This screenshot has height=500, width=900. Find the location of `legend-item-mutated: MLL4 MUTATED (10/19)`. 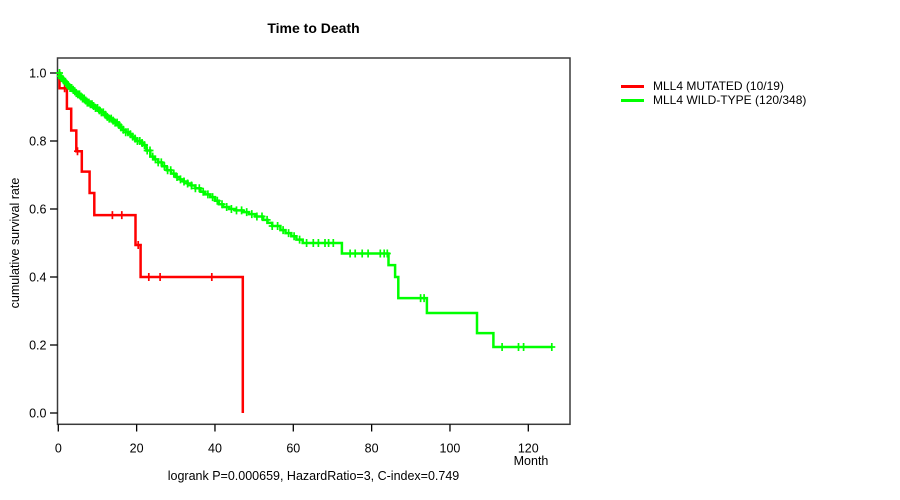

legend-item-mutated: MLL4 MUTATED (10/19) is located at coordinates (713, 86).